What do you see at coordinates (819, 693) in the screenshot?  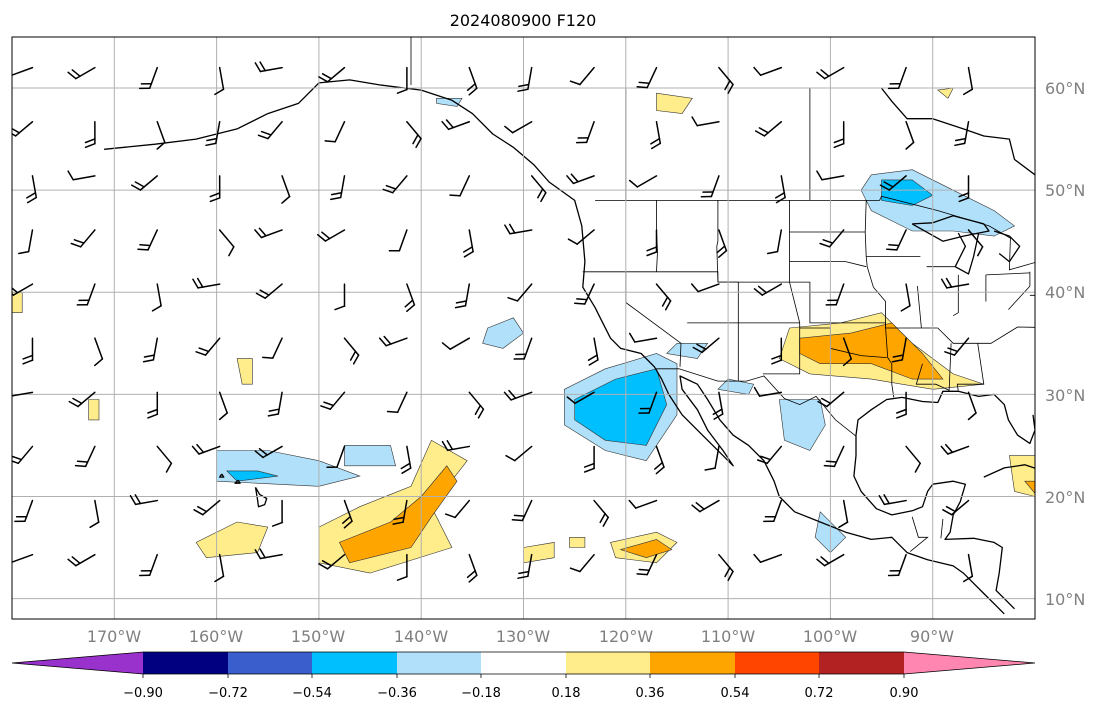 I see `colorbar-tick-label: 0.72` at bounding box center [819, 693].